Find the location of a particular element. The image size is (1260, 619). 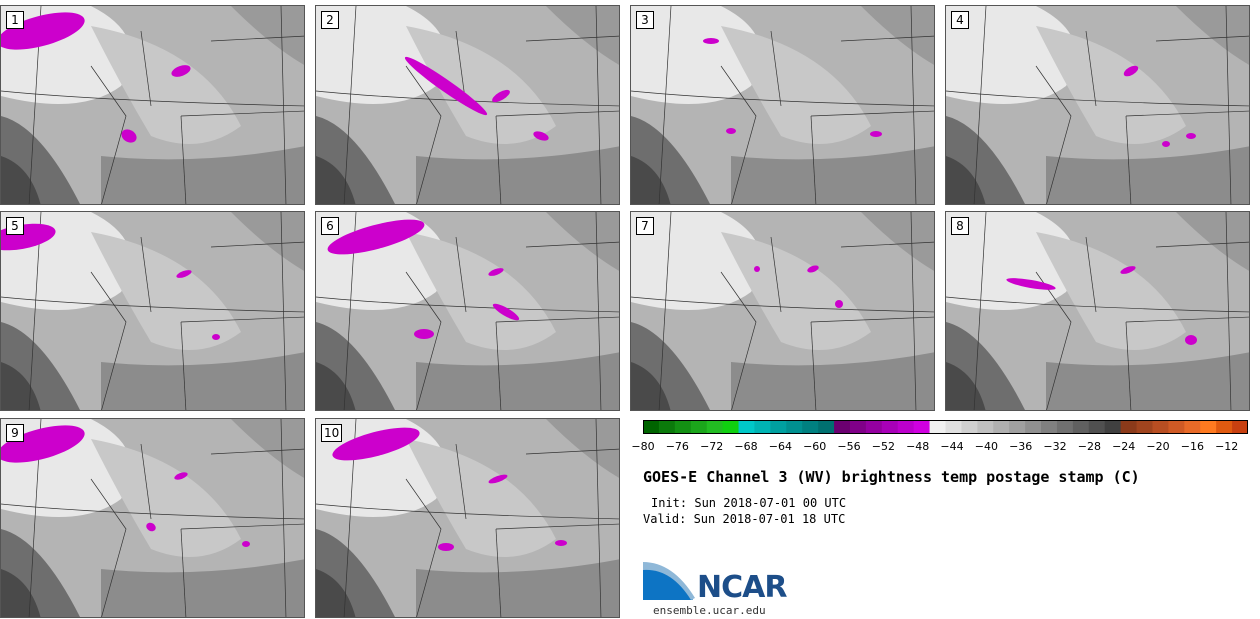

panel-label: 6 is located at coordinates (330, 226).